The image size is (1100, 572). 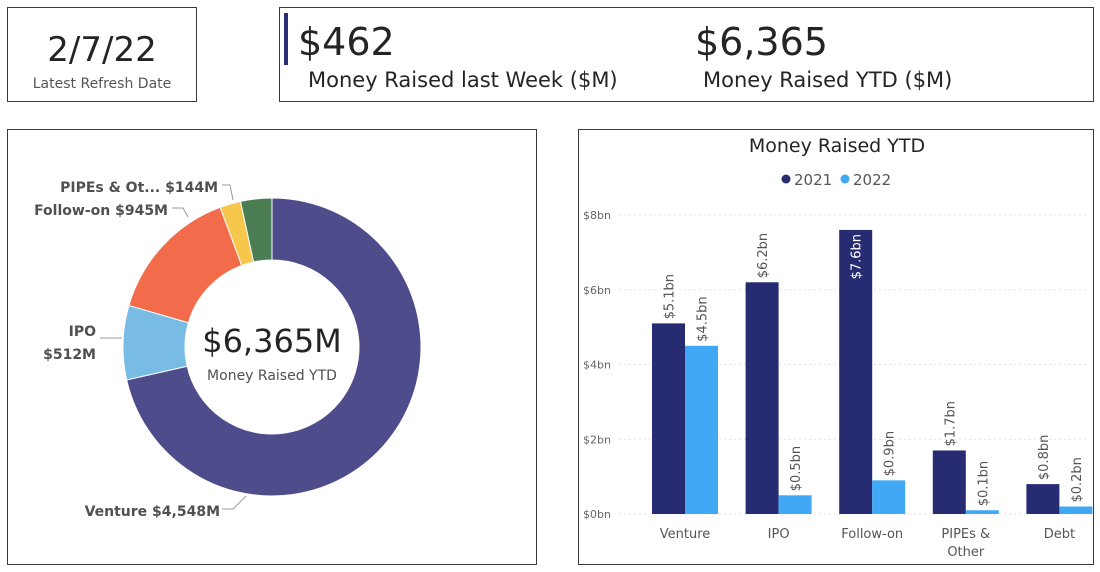 What do you see at coordinates (856, 371) in the screenshot?
I see `bar-follow-on-2021` at bounding box center [856, 371].